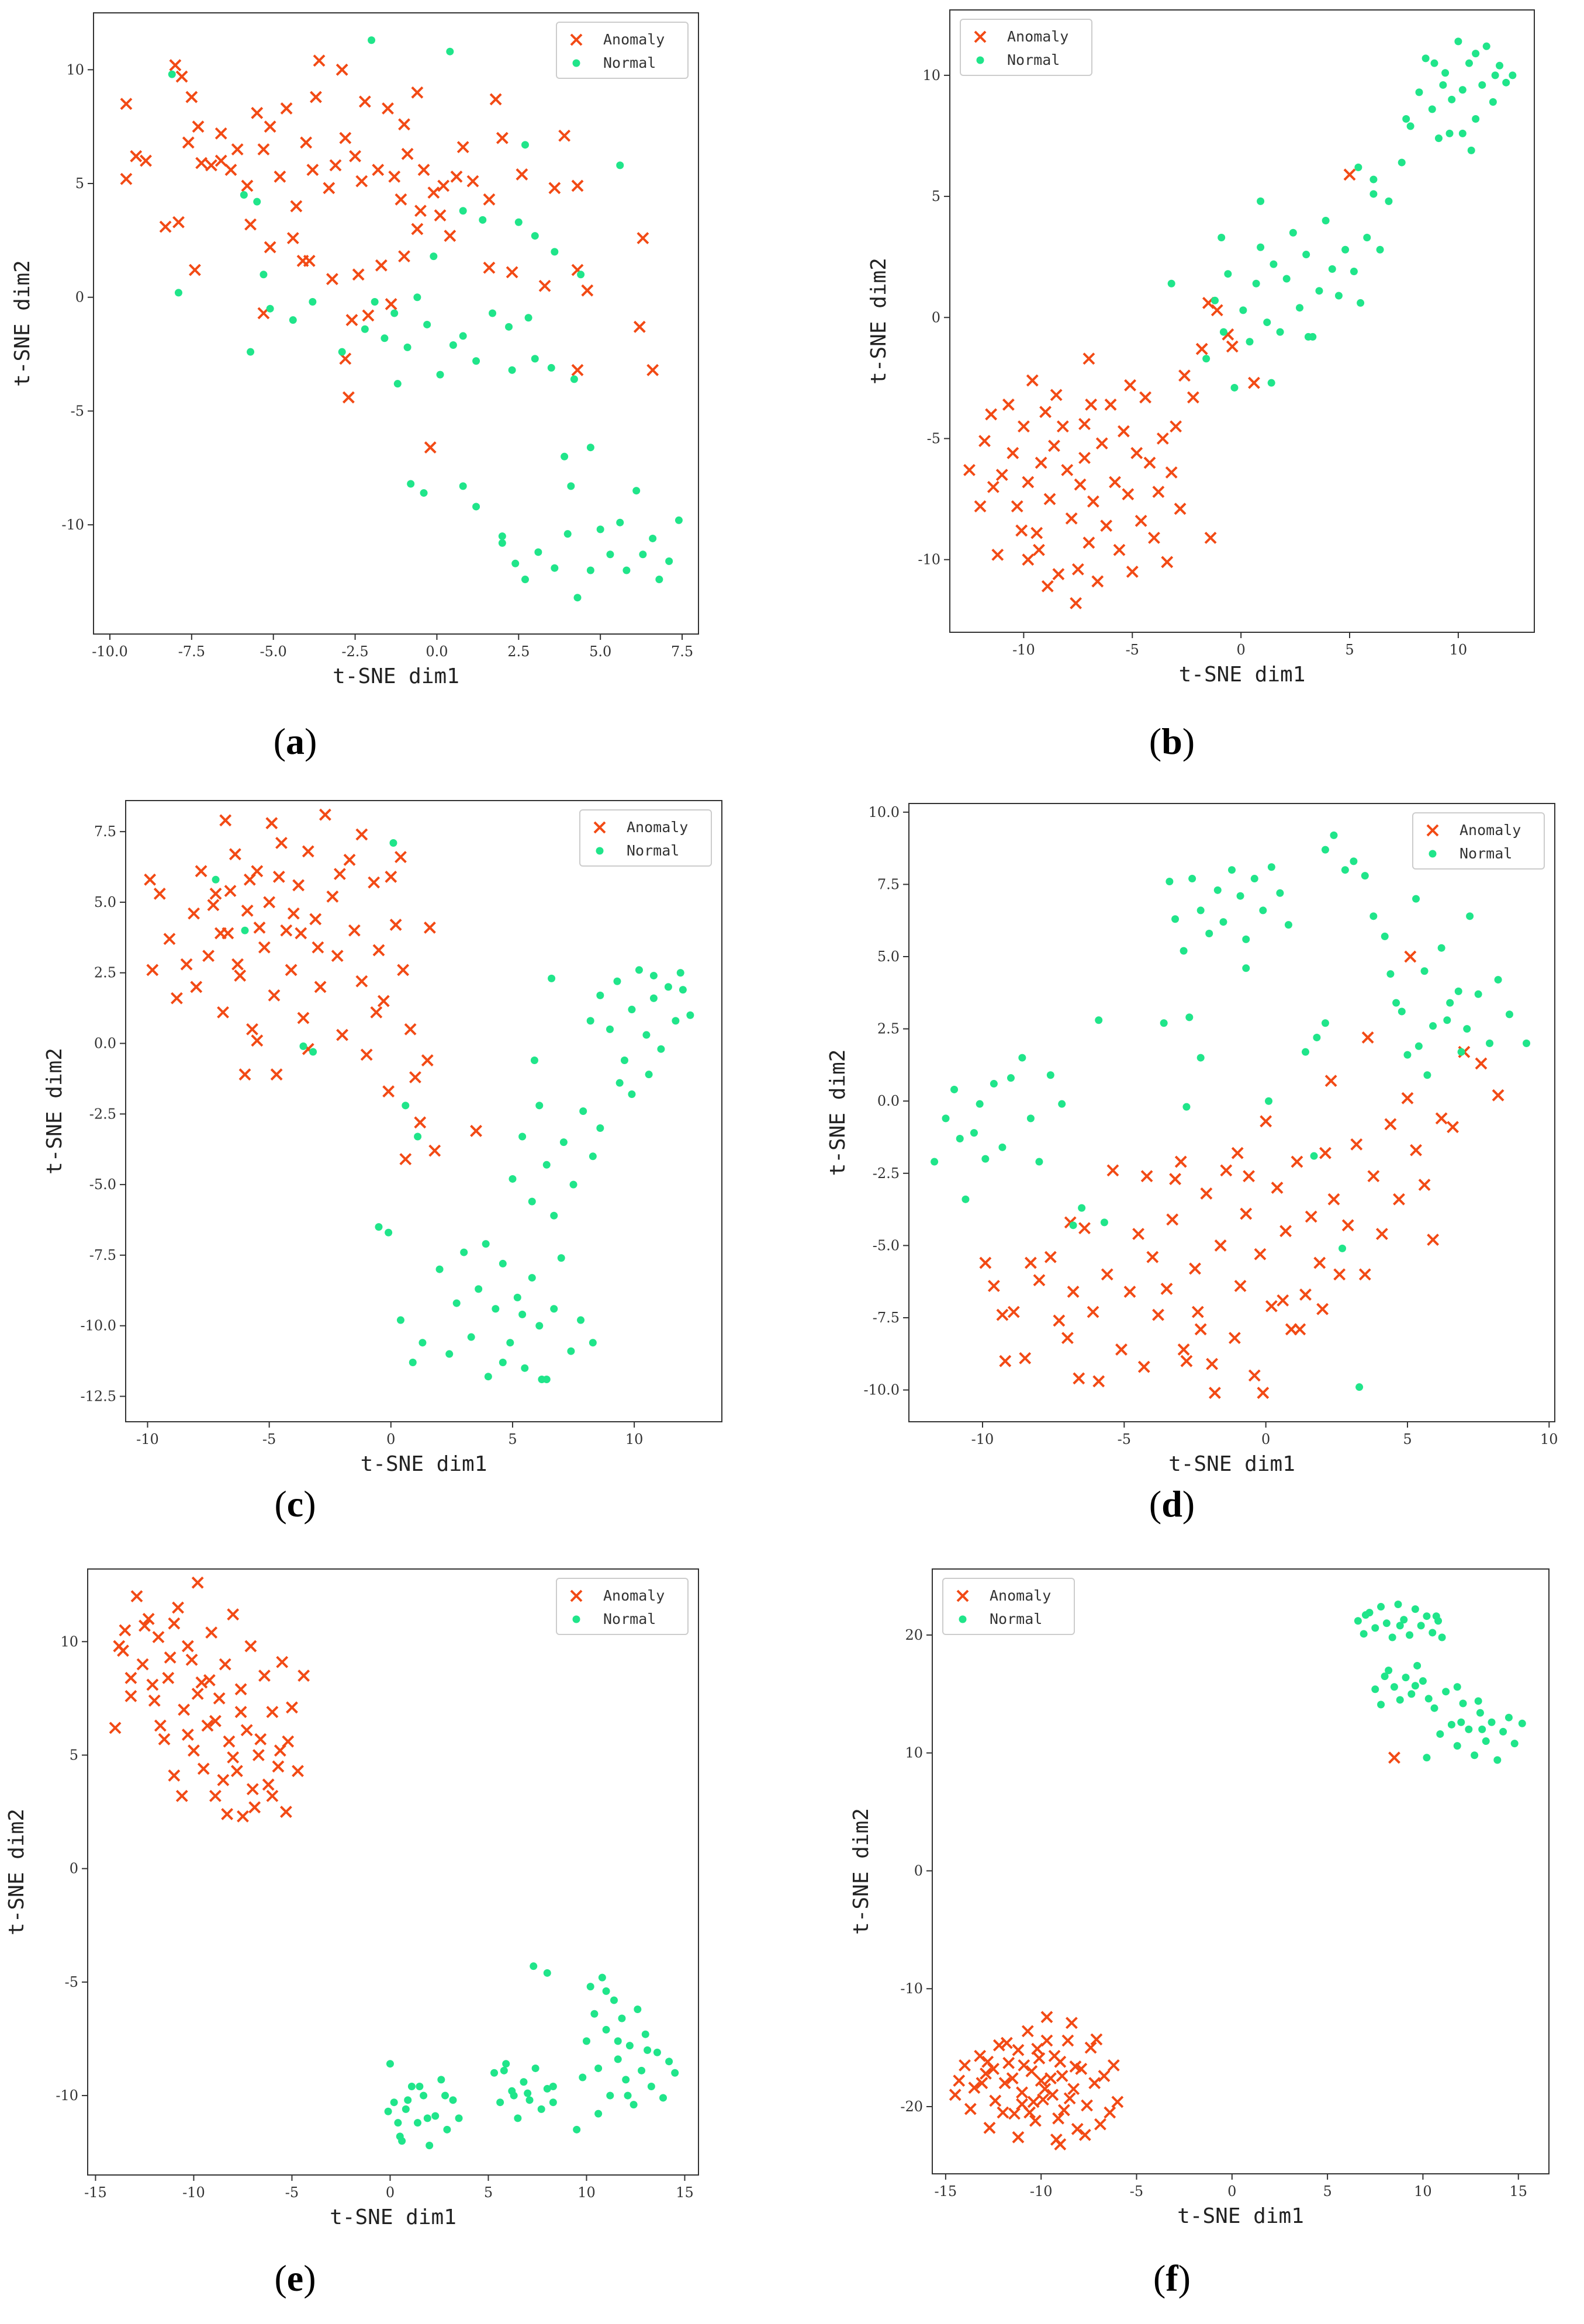 This screenshot has width=1584, height=2324. What do you see at coordinates (74, 1869) in the screenshot?
I see `y-tick-label: 0` at bounding box center [74, 1869].